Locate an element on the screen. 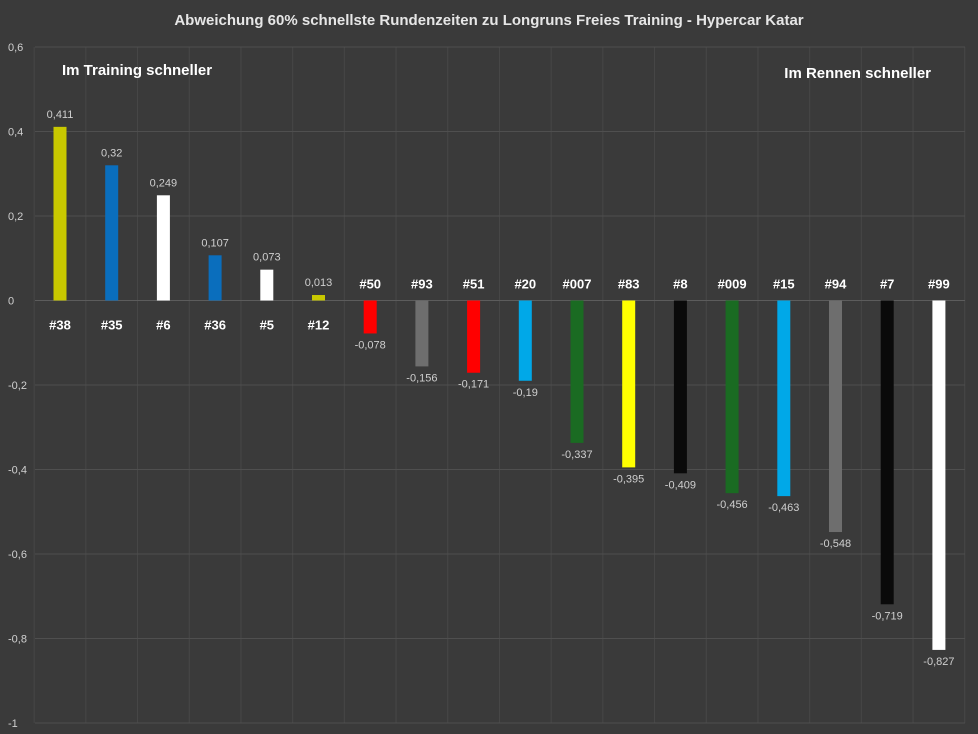 The image size is (978, 734). category-label: #35 is located at coordinates (112, 325).